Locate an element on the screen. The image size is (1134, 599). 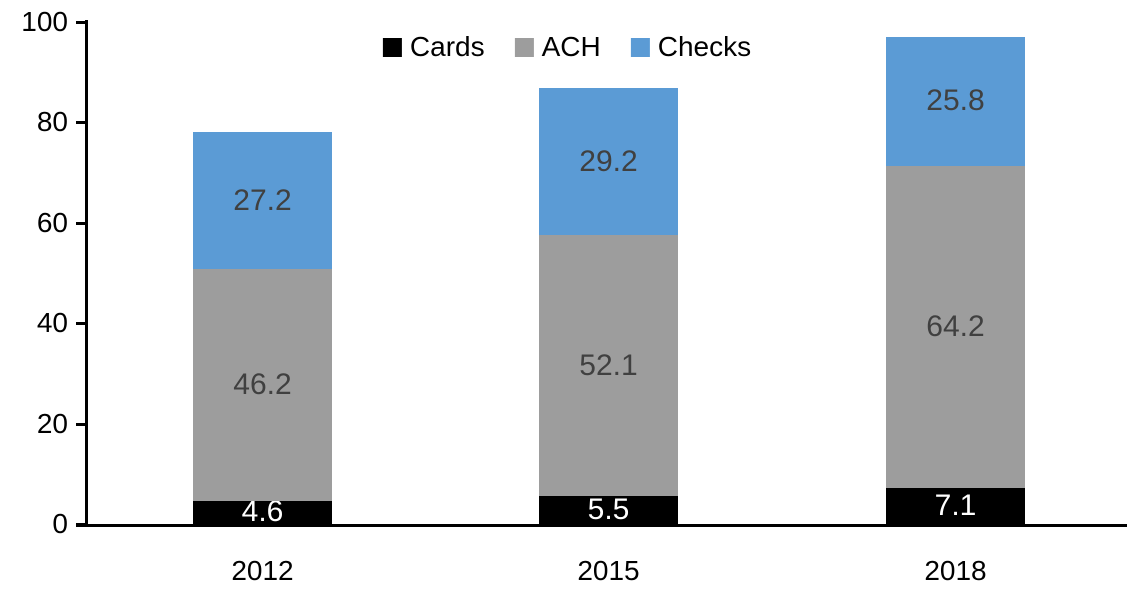
data-label: 64.2 is located at coordinates (955, 327).